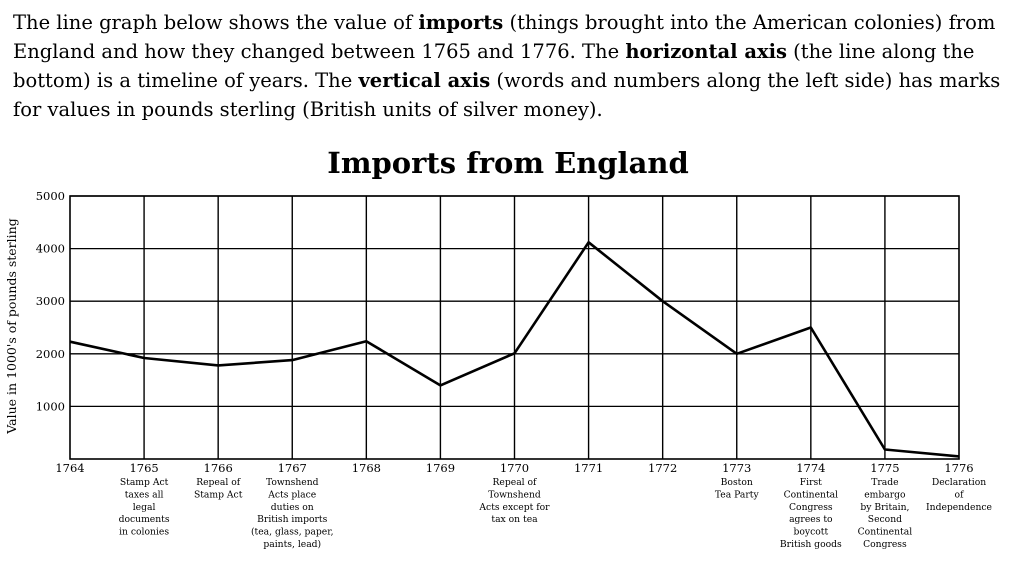 The image size is (1014, 587). I want to click on x-tick-label: 1771, so click(588, 468).